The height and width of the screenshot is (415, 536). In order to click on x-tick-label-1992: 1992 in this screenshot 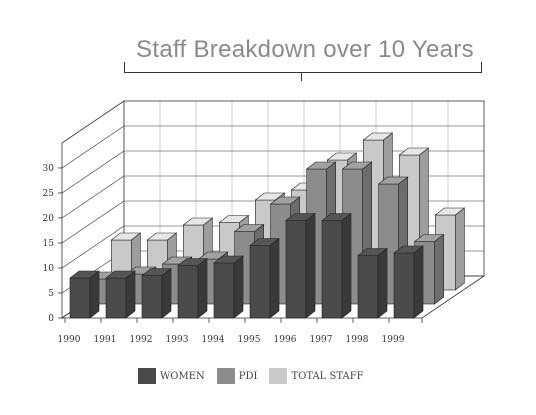, I will do `click(141, 340)`.